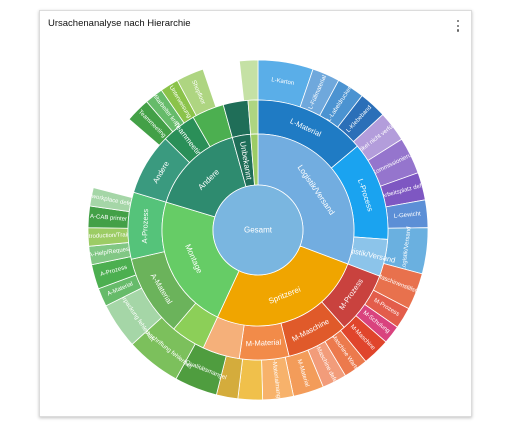 The width and height of the screenshot is (510, 445). I want to click on ring3-label-26: A-CAB printer, so click(108, 218).